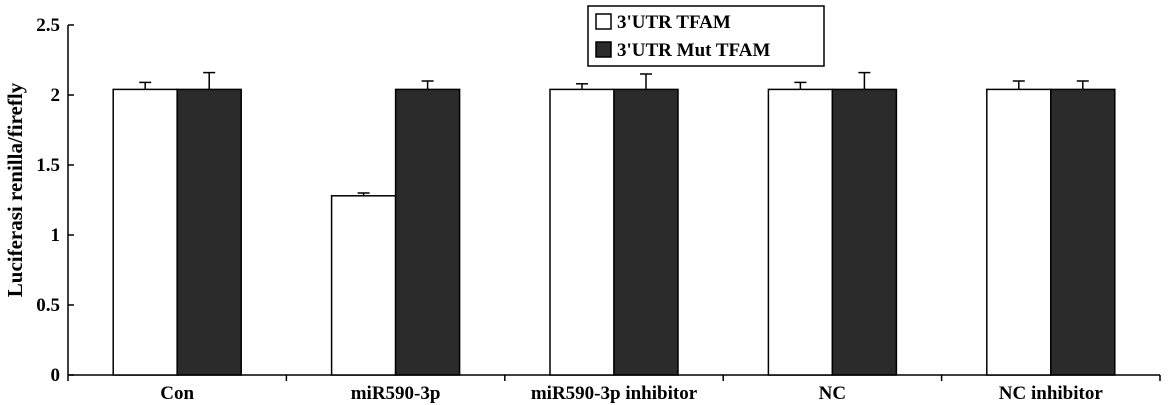  What do you see at coordinates (603, 21) in the screenshot?
I see `legend-swatch-3utr-tfam` at bounding box center [603, 21].